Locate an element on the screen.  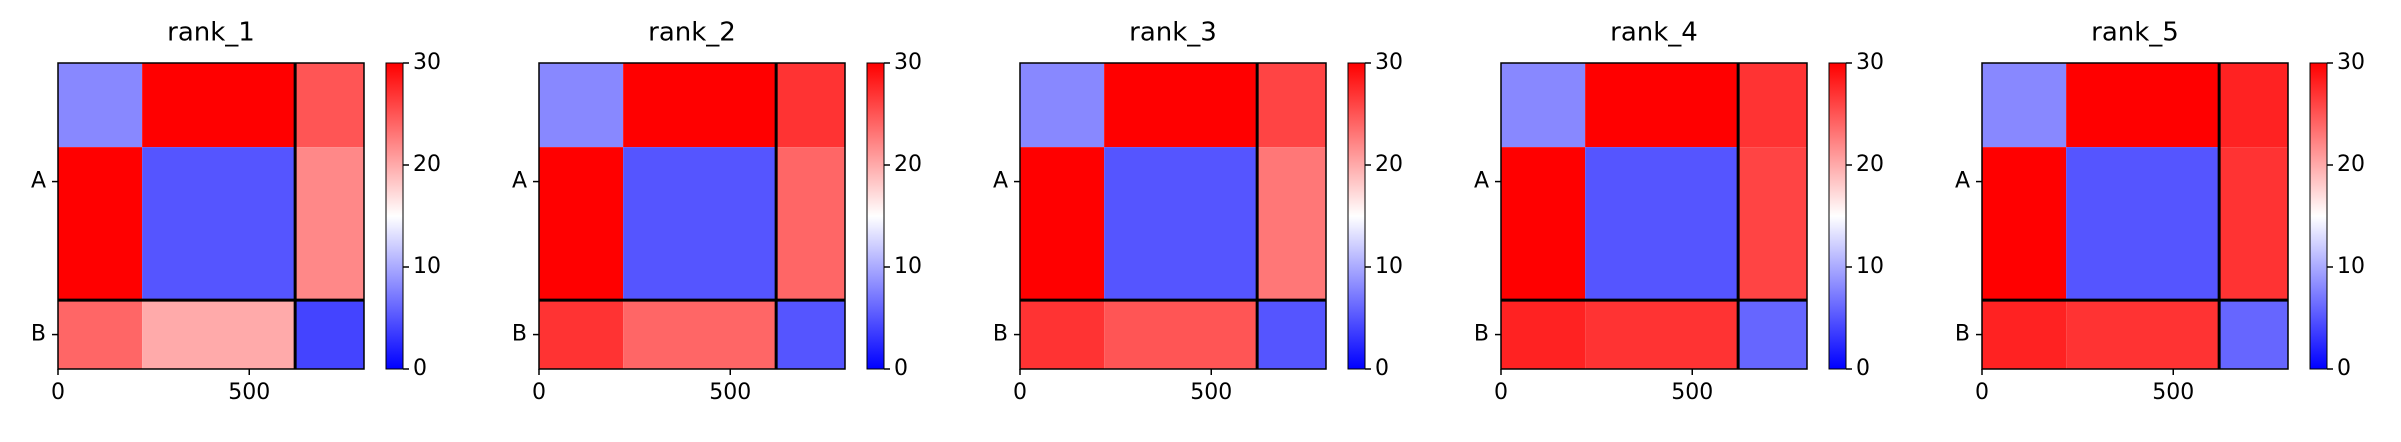
chart-title: rank_2 is located at coordinates (692, 33).